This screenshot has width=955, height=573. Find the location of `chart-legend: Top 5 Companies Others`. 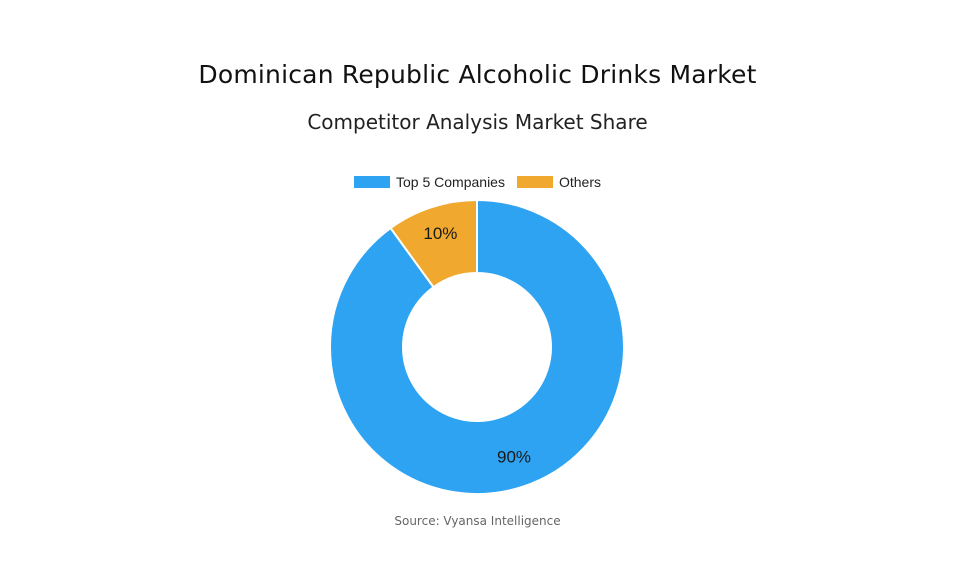

chart-legend: Top 5 Companies Others is located at coordinates (477, 182).